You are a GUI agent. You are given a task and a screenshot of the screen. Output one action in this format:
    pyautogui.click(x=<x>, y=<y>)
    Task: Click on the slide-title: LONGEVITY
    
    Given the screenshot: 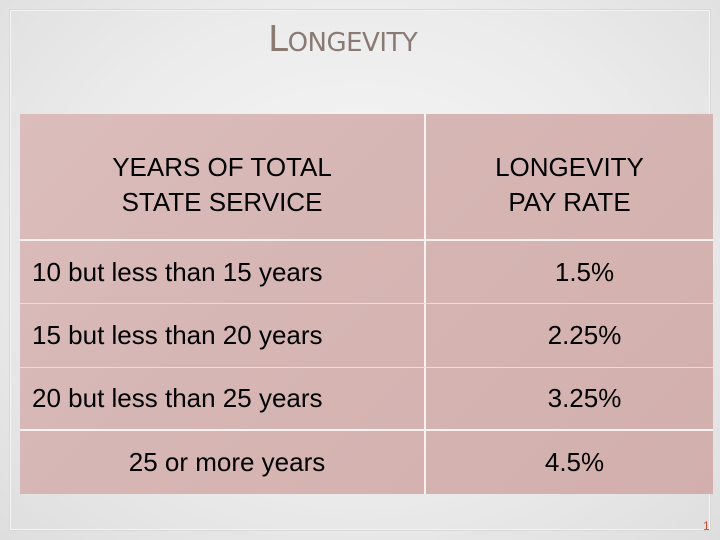 What is the action you would take?
    pyautogui.click(x=343, y=39)
    